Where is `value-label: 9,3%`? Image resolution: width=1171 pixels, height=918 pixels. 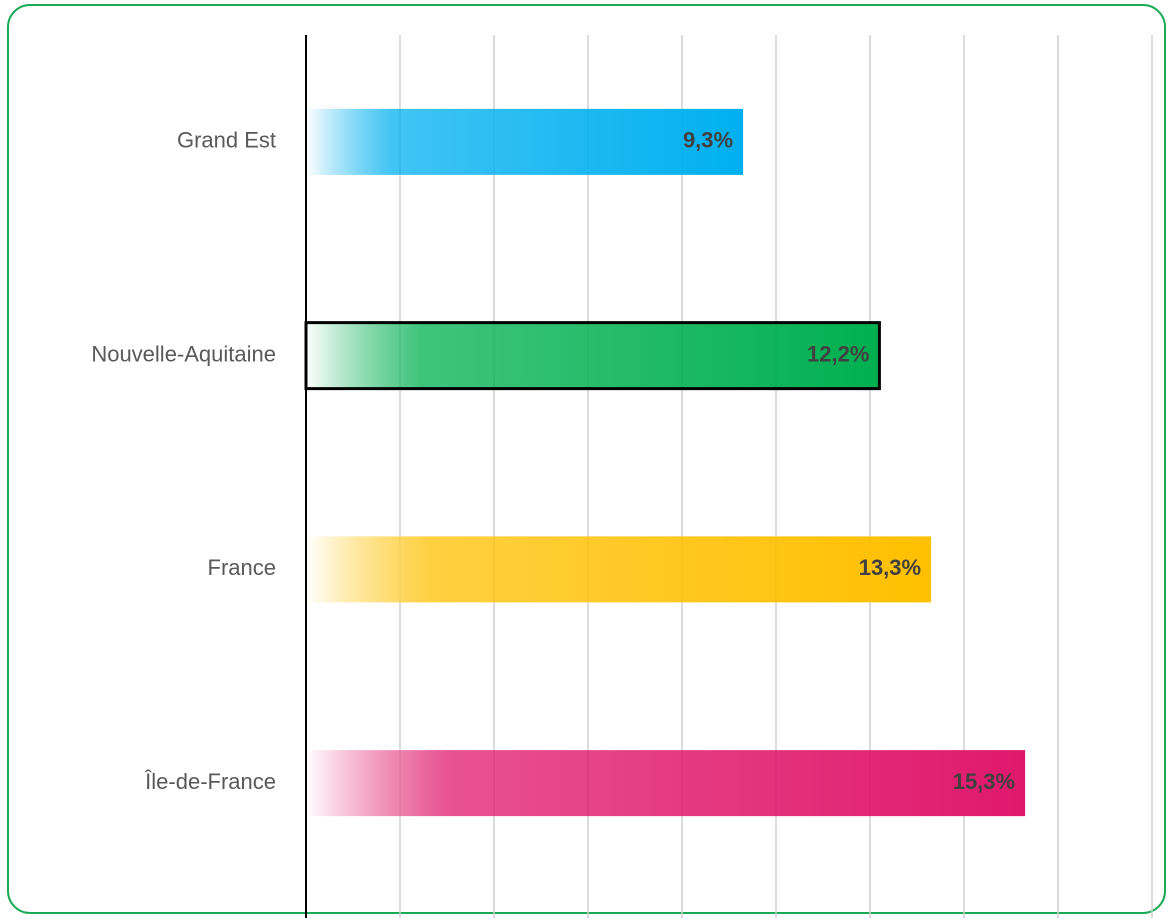 value-label: 9,3% is located at coordinates (708, 140).